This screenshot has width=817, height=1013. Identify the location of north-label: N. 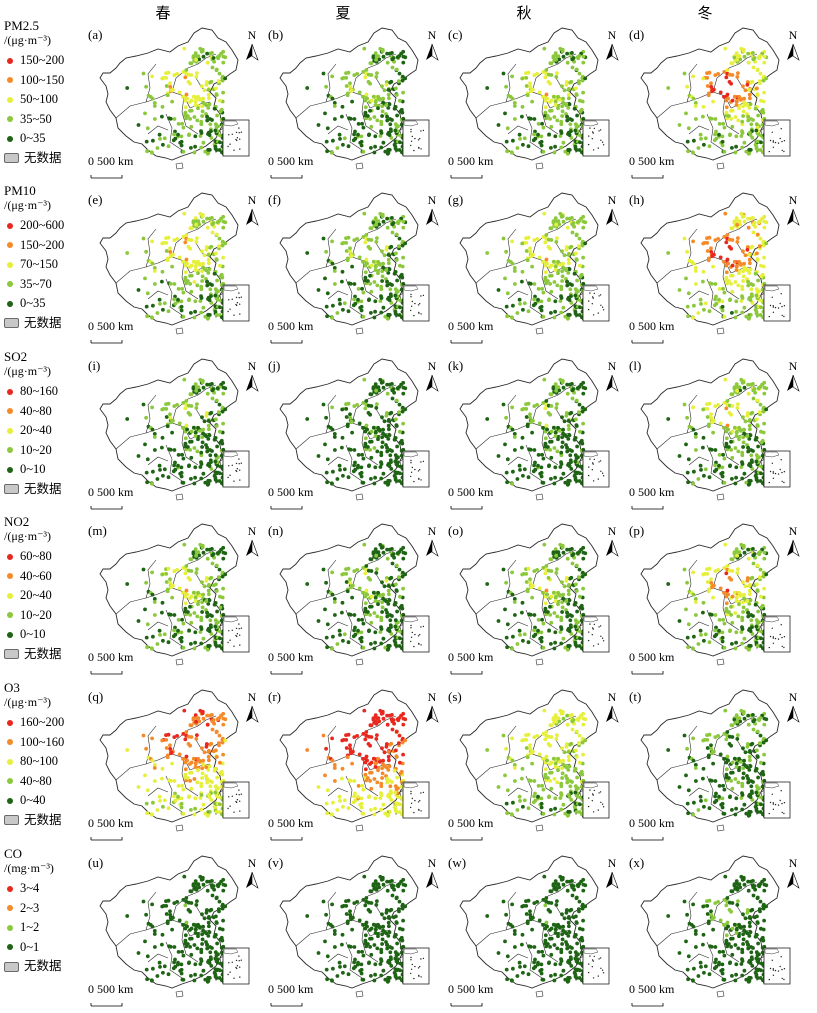
(432, 531).